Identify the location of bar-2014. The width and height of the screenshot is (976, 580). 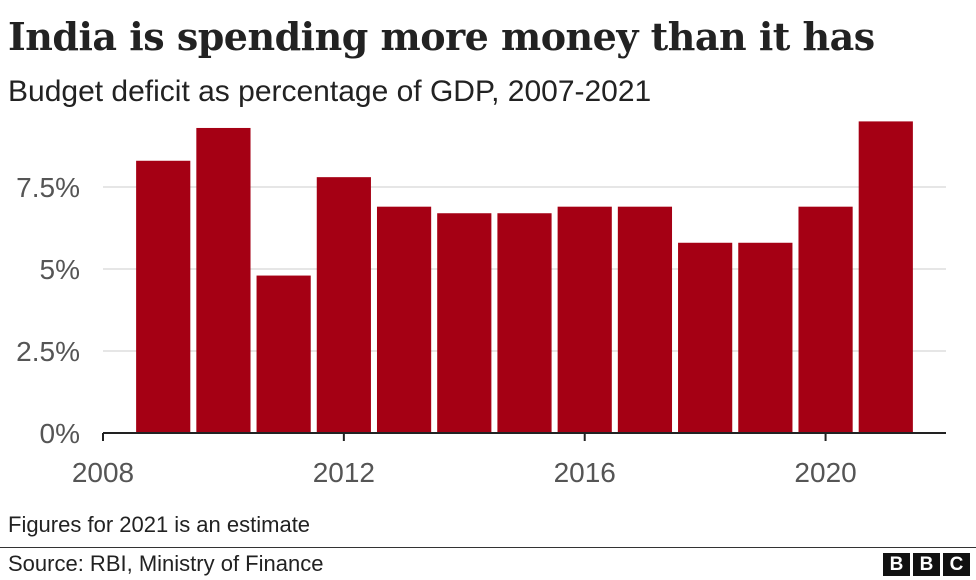
(464, 323).